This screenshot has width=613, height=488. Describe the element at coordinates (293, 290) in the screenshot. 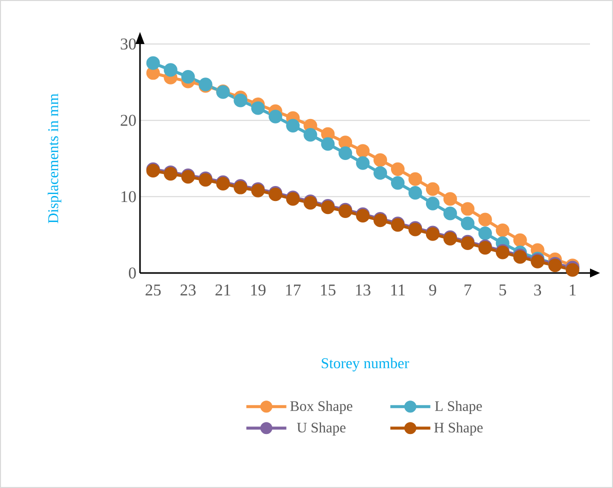

I see `x-tick-label: 17` at that location.